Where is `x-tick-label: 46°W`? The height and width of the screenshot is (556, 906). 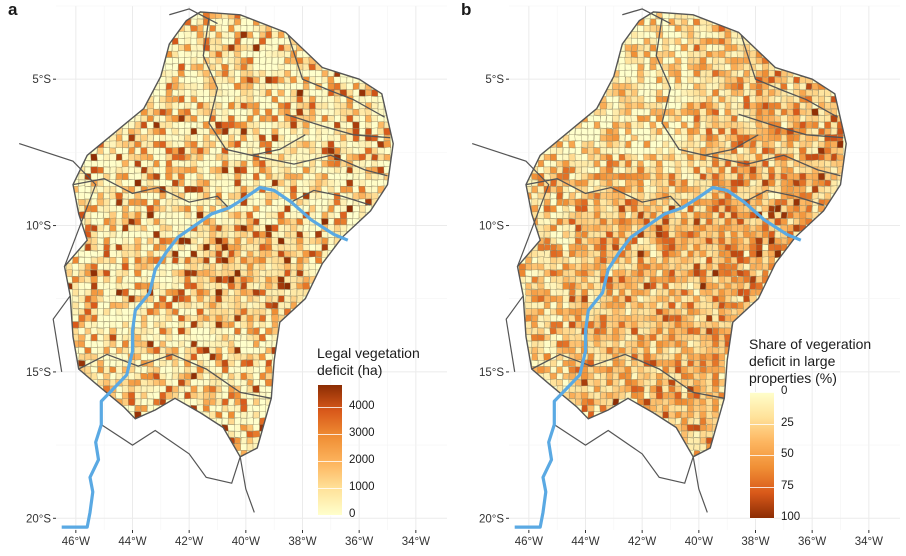 x-tick-label: 46°W is located at coordinates (529, 542).